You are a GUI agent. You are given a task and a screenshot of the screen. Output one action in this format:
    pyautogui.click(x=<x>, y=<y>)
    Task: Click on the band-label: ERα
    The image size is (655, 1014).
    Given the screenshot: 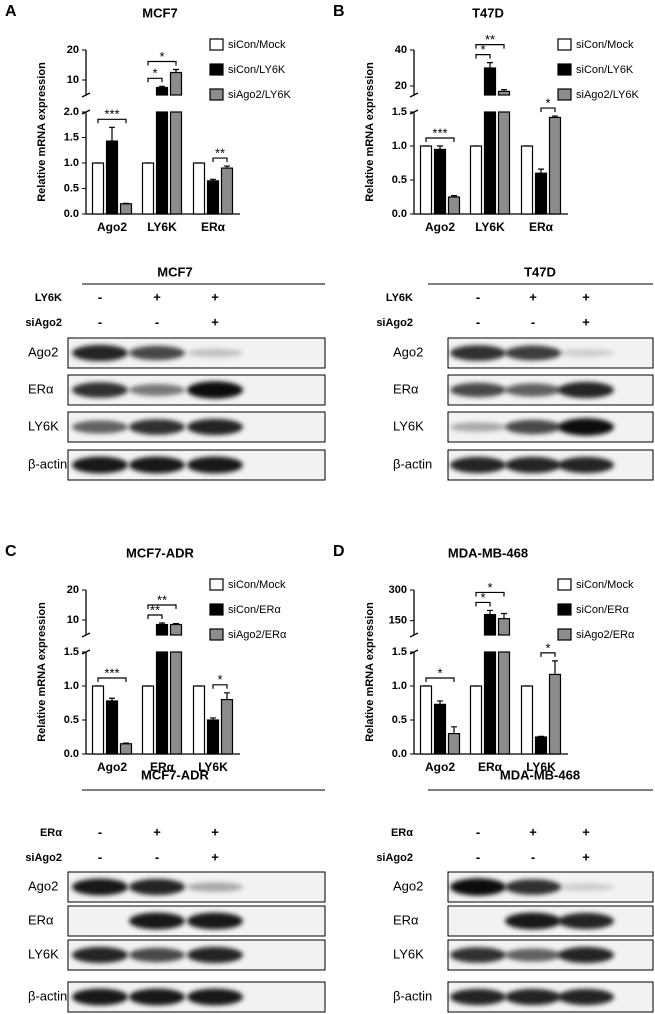 What is the action you would take?
    pyautogui.click(x=406, y=388)
    